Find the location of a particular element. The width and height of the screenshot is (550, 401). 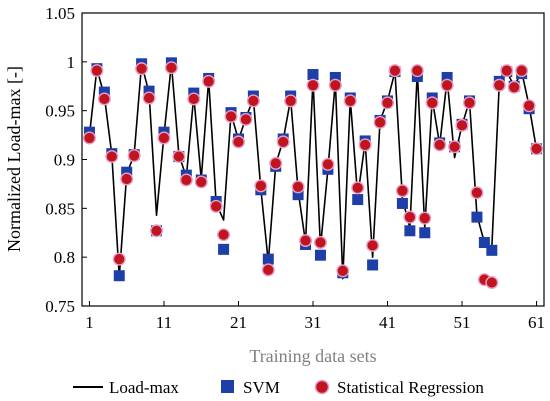

x-axis: 1 11 21 31 41 51 61 is located at coordinates (315, 316).